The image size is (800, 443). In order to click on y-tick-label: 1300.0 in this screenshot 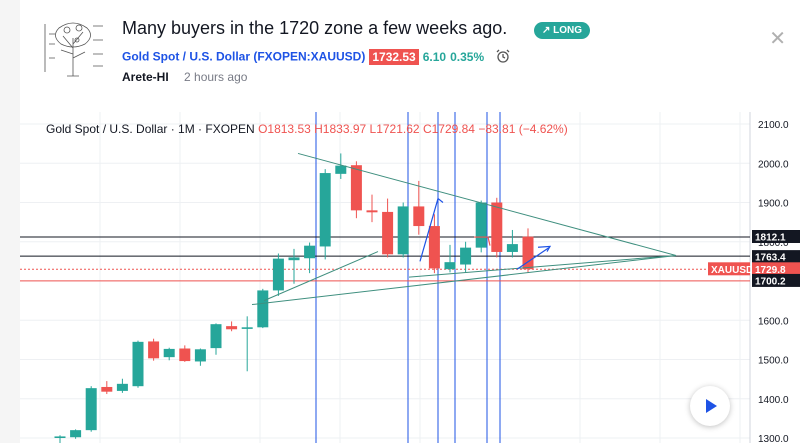, I will do `click(773, 438)`.